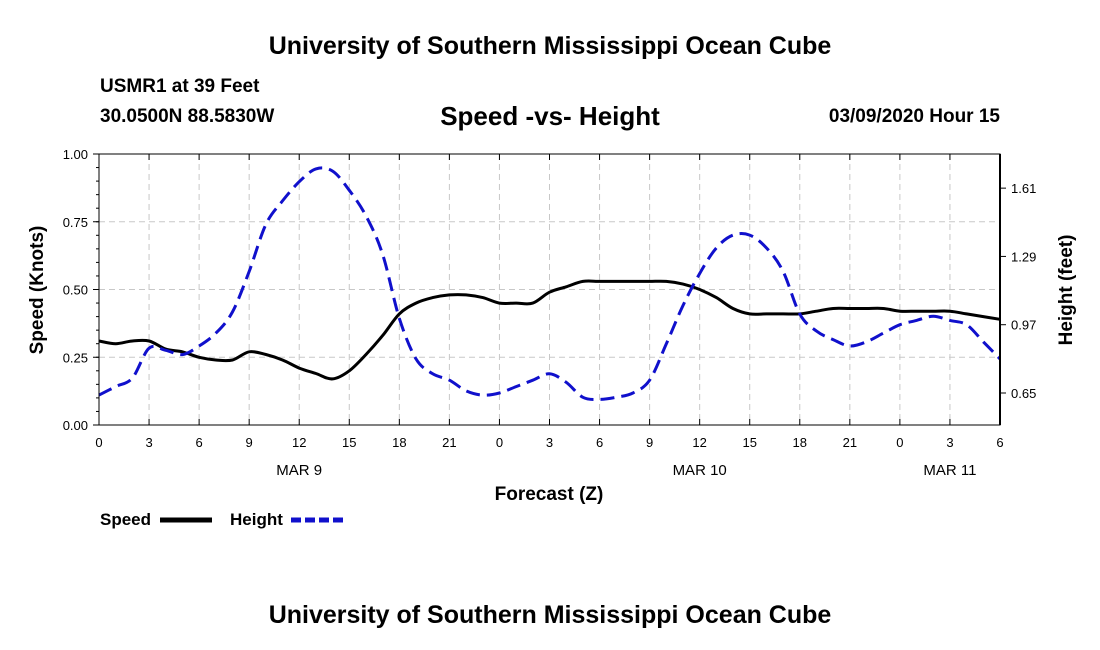  What do you see at coordinates (1023, 325) in the screenshot?
I see `y-right-tick-label: 0.97` at bounding box center [1023, 325].